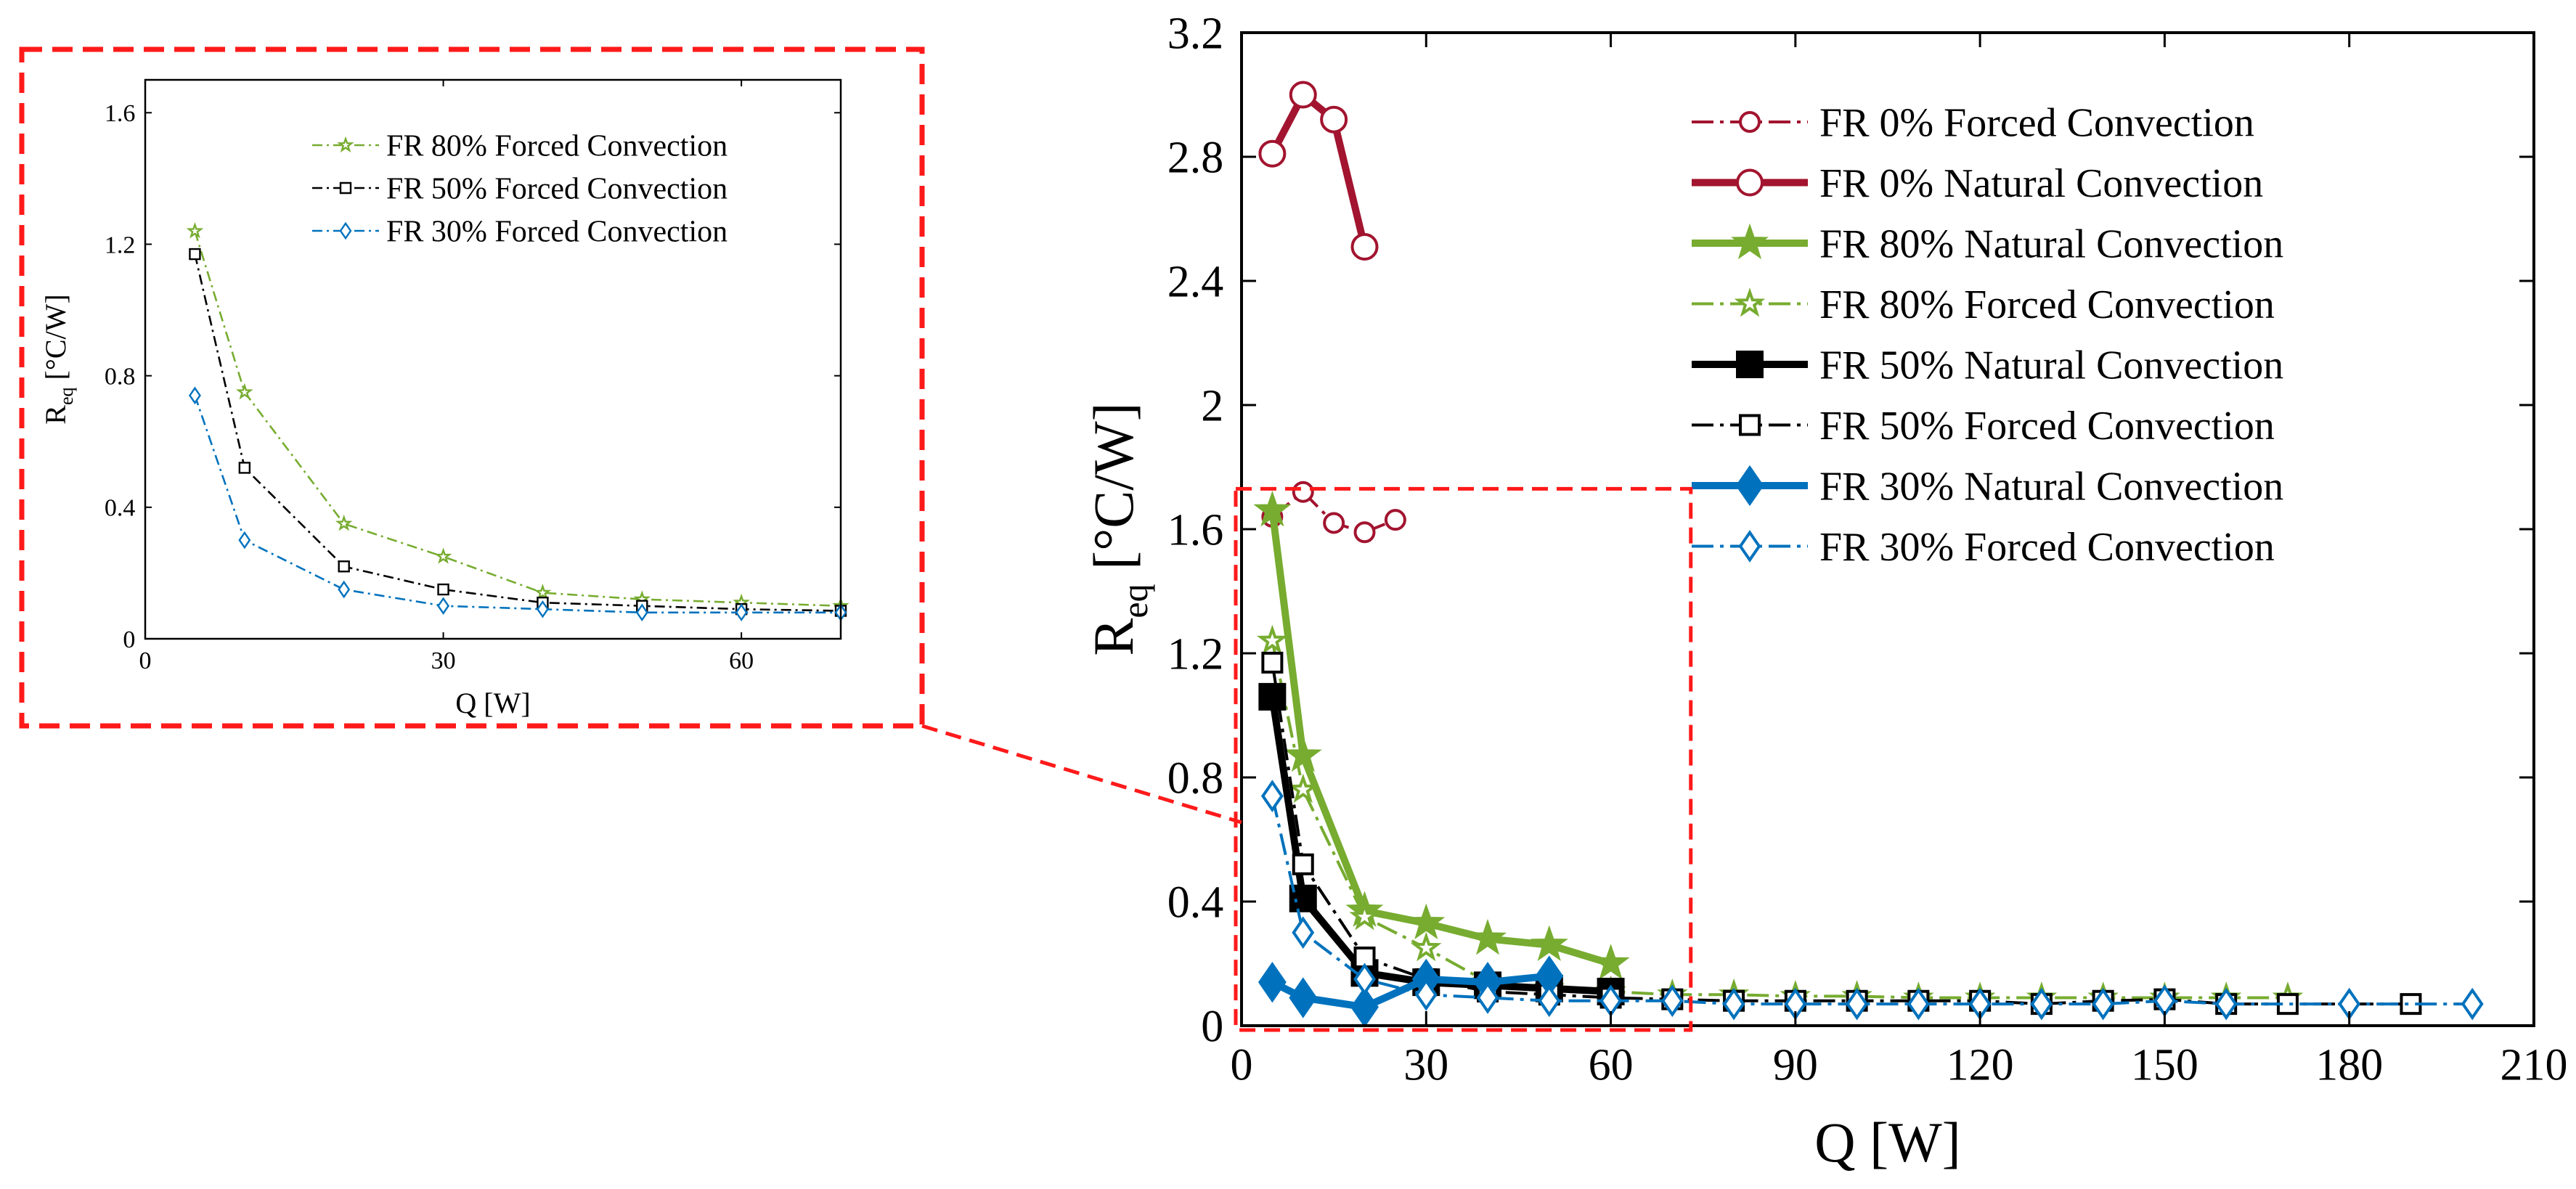 This screenshot has width=2576, height=1189. Describe the element at coordinates (1980, 1065) in the screenshot. I see `x-tick-label: 120` at that location.